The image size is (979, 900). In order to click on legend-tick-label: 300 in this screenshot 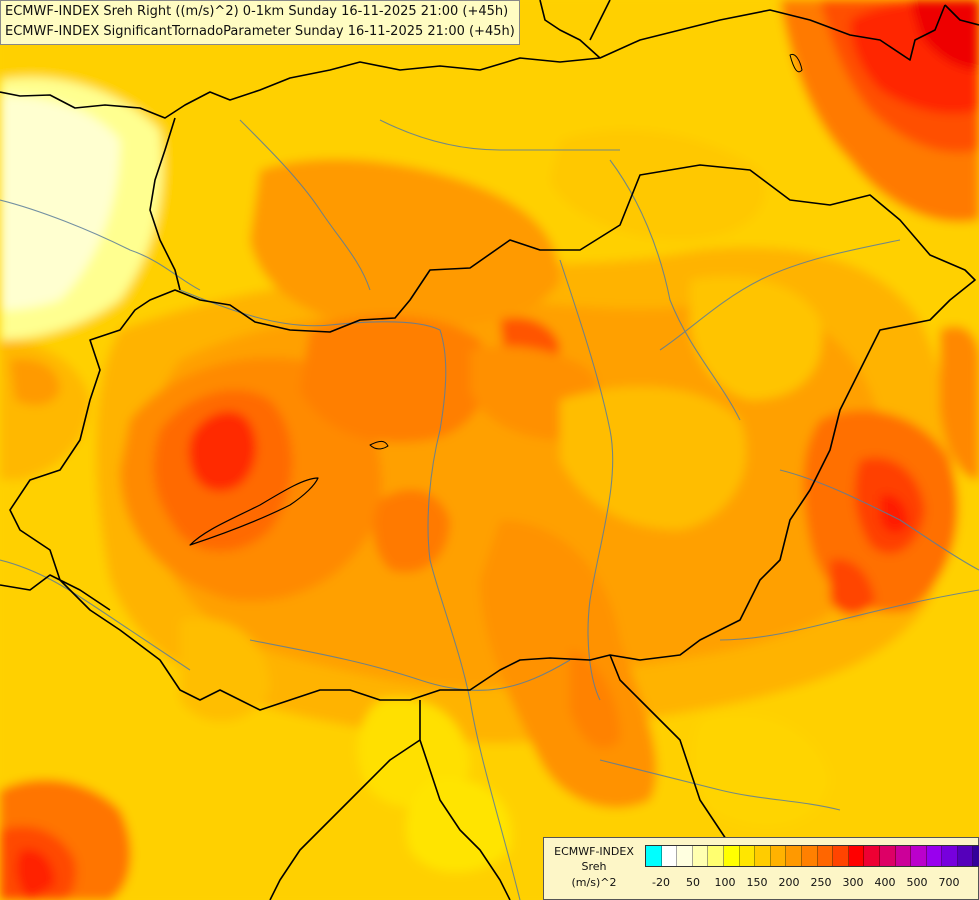, I will do `click(853, 882)`.